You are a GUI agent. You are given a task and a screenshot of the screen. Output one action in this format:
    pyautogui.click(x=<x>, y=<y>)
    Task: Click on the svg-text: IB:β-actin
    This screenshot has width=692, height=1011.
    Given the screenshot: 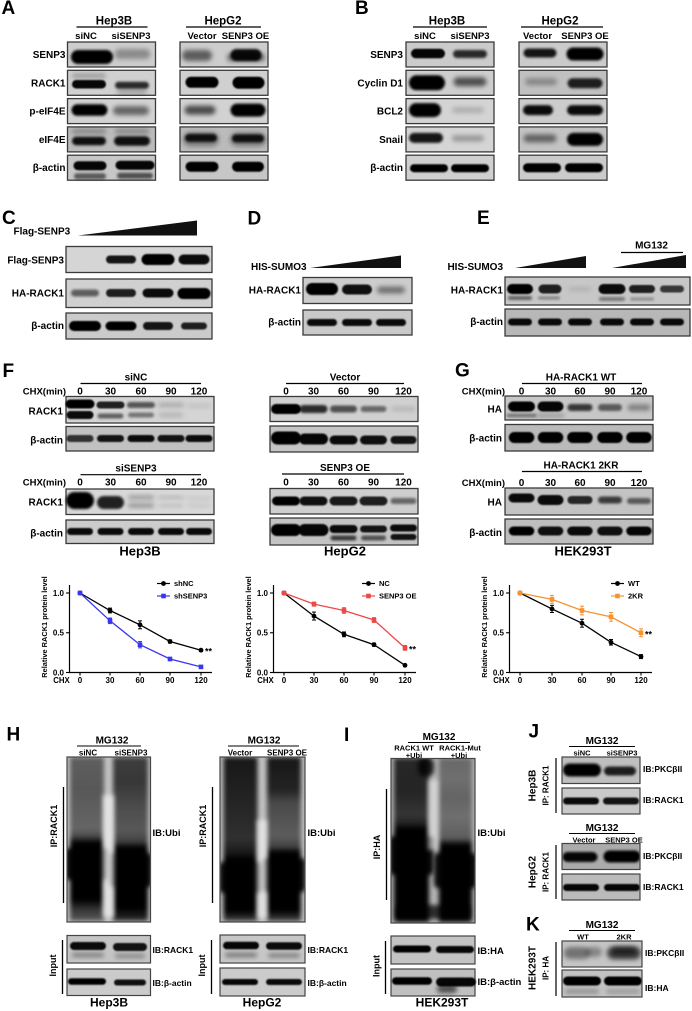 What is the action you would take?
    pyautogui.click(x=500, y=982)
    